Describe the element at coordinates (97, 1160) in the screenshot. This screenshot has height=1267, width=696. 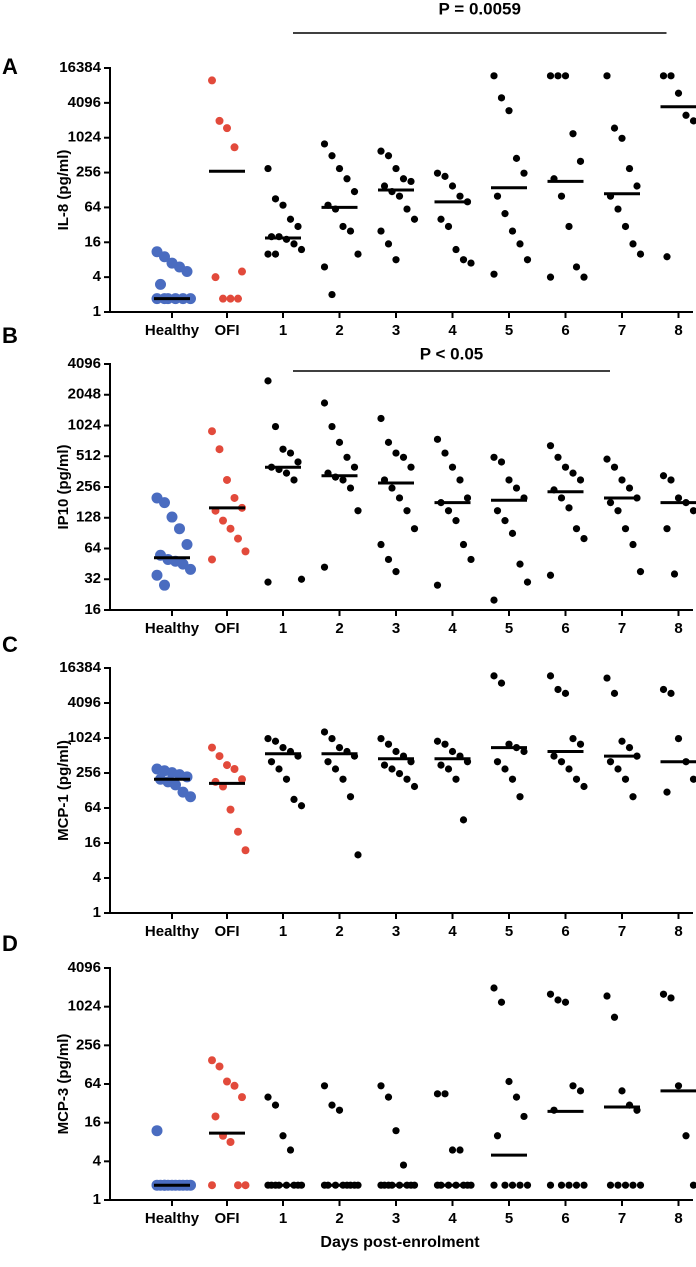
I see `y-tick-label: 4` at that location.